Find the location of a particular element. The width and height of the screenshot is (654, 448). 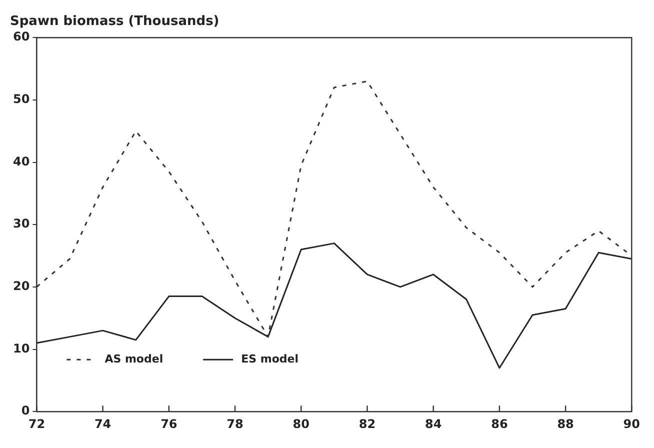

y-tick-label: 30 is located at coordinates (21, 223).